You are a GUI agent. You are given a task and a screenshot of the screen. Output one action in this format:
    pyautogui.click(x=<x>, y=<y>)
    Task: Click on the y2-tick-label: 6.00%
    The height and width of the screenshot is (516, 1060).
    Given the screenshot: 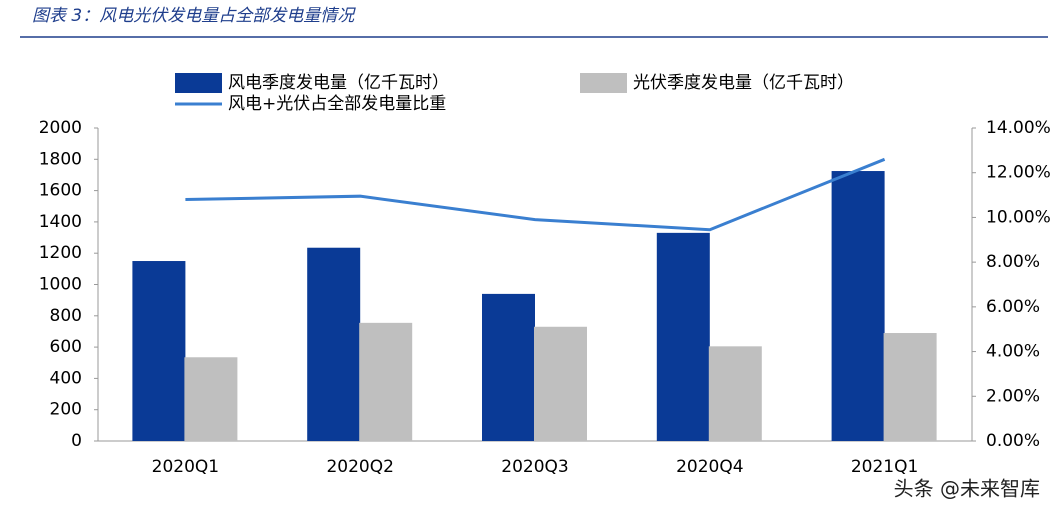 What is the action you would take?
    pyautogui.click(x=1013, y=307)
    